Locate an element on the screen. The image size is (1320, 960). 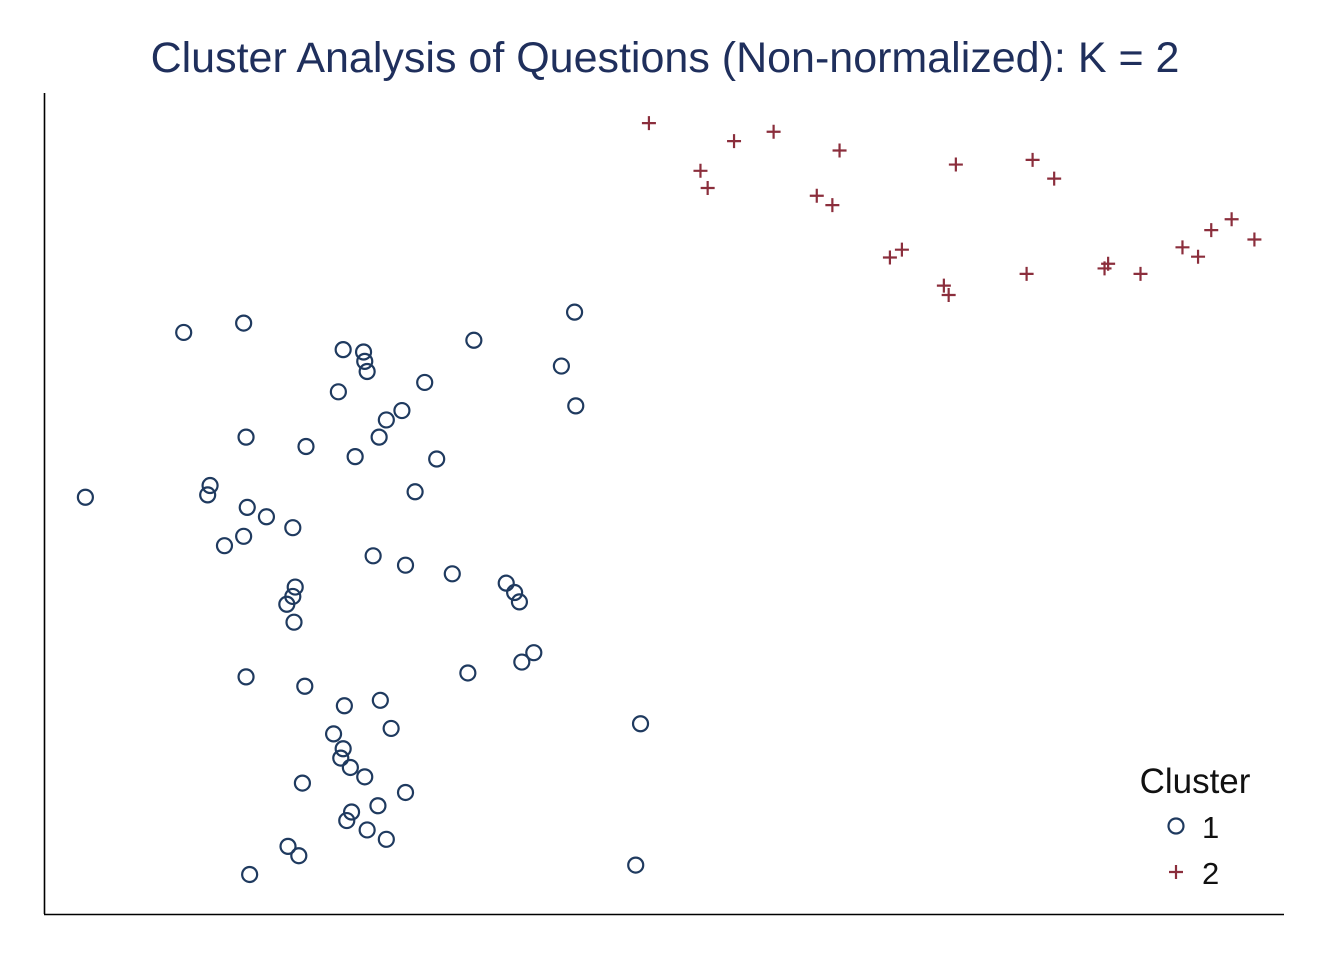
legend-label-cluster-2: 2 is located at coordinates (1210, 873).